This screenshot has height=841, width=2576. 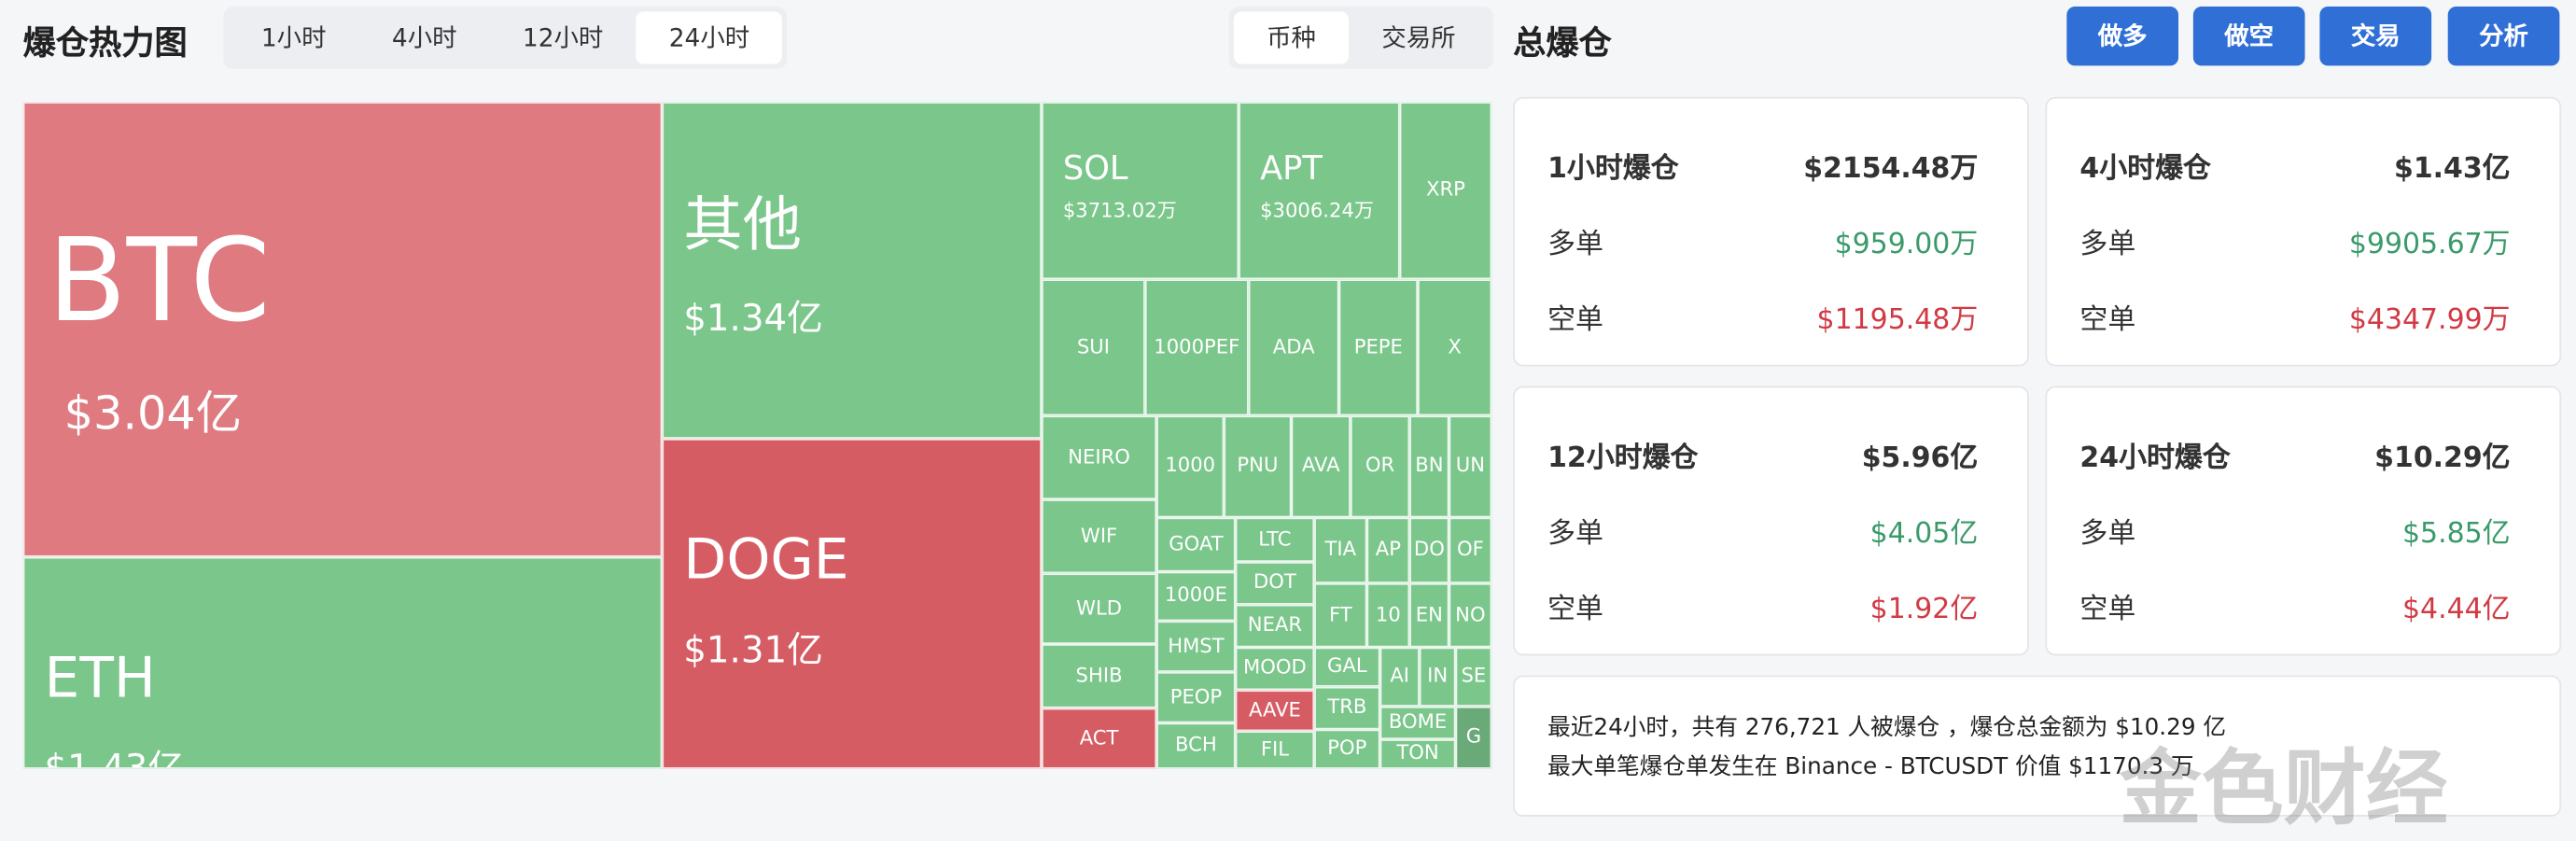 I want to click on cell-label: GOAT, so click(x=1196, y=543).